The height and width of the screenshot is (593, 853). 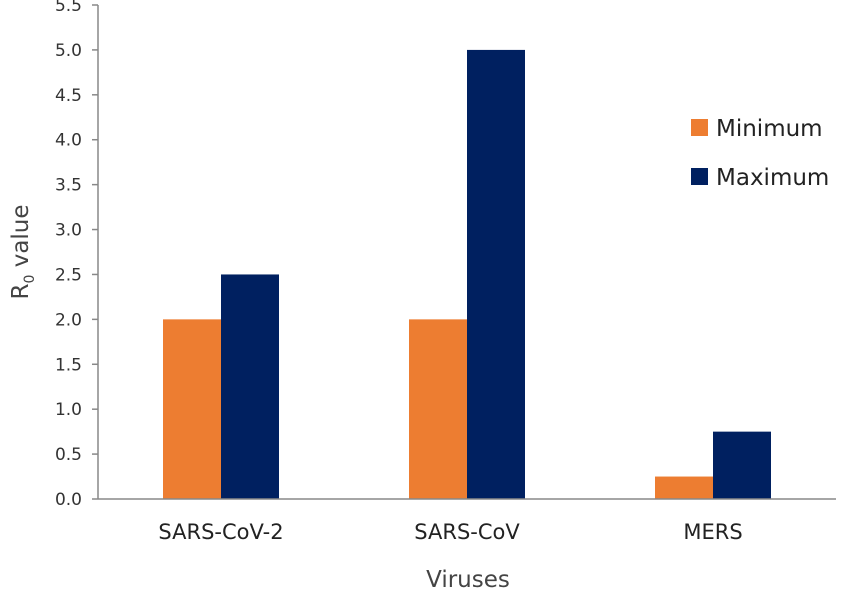 What do you see at coordinates (769, 129) in the screenshot?
I see `legend-label-minimum: Minimum` at bounding box center [769, 129].